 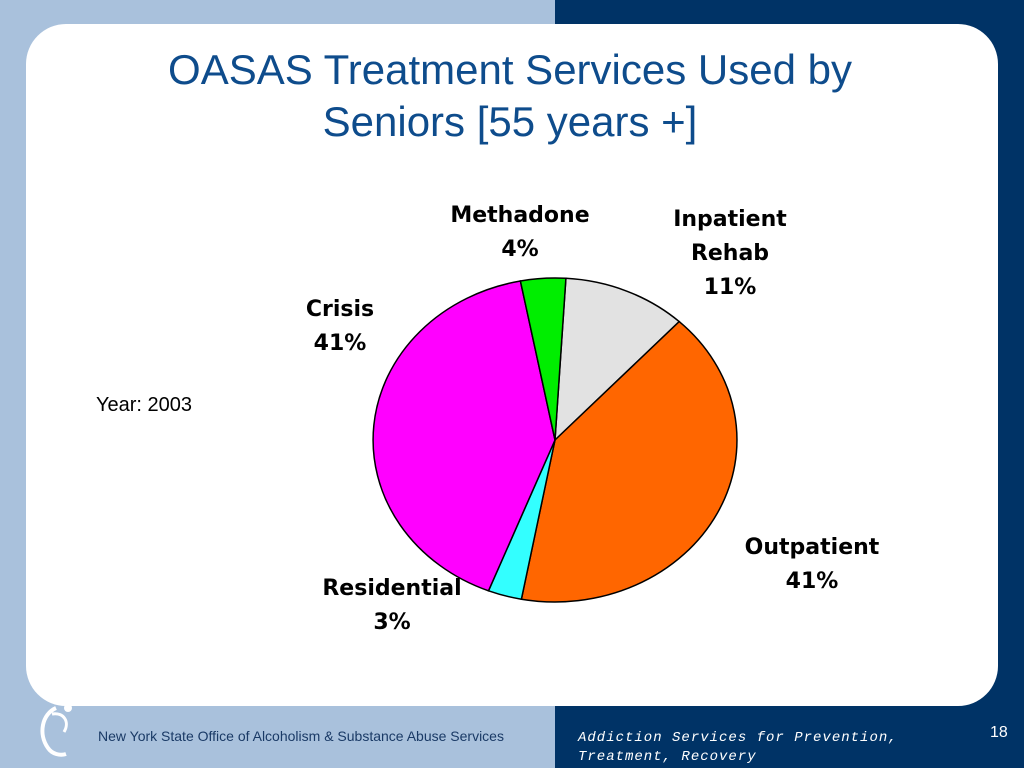 I want to click on tagline-line-1: Addiction Services for Prevention,, so click(x=738, y=738).